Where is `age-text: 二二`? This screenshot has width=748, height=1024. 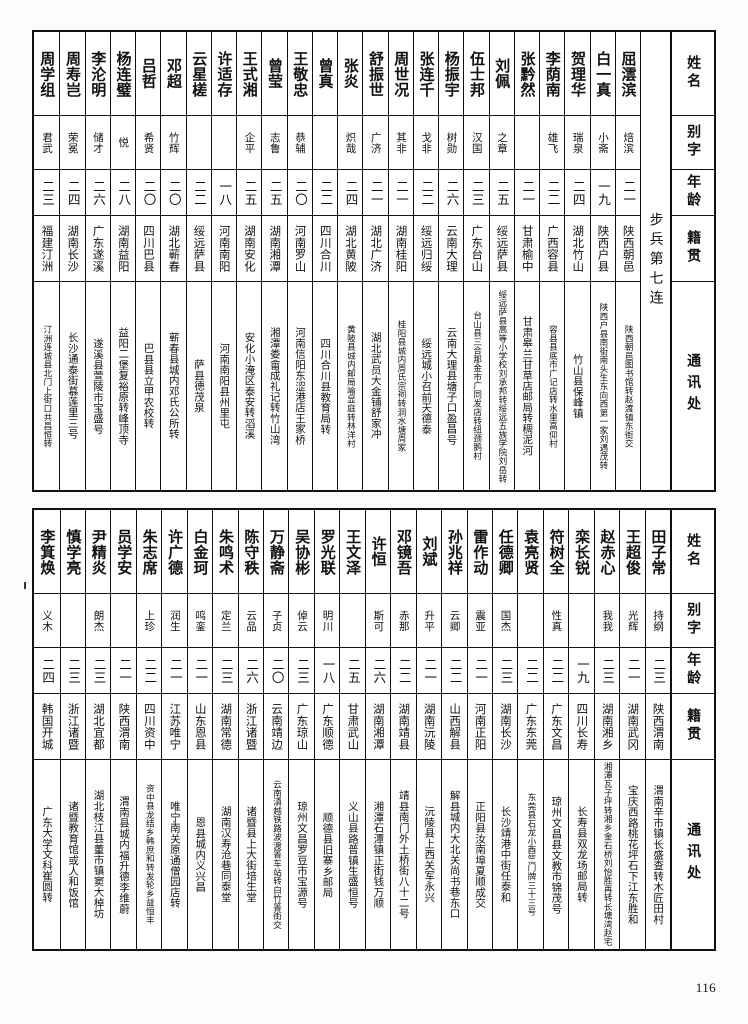
age-text: 二二 is located at coordinates (427, 192).